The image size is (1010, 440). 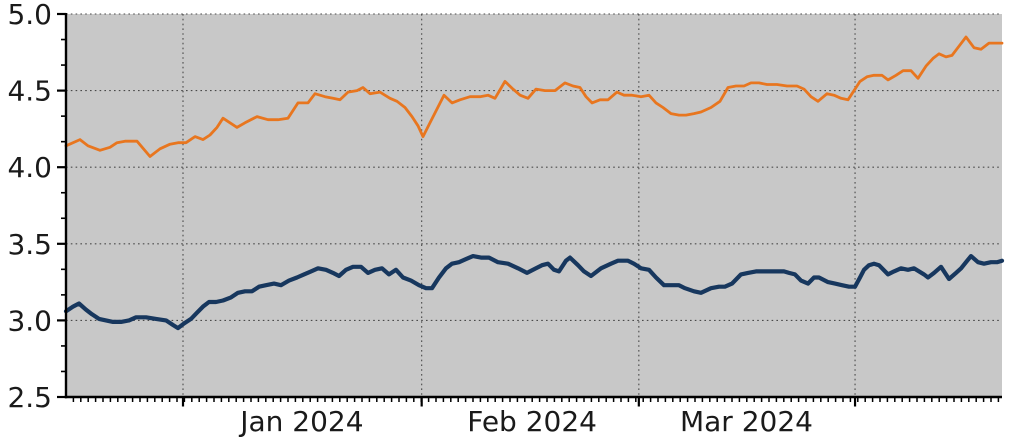 I want to click on y-tick-label: 5.0, so click(x=29, y=15).